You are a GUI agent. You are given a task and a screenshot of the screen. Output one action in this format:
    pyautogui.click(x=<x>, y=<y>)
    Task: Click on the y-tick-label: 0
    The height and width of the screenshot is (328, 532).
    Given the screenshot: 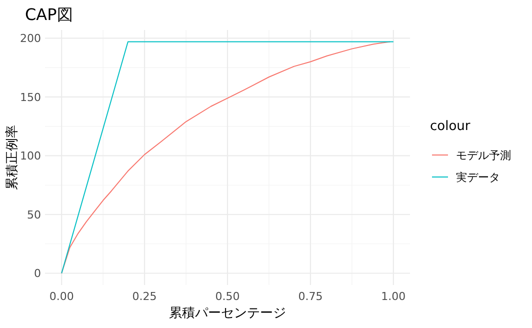 What is the action you would take?
    pyautogui.click(x=37, y=273)
    